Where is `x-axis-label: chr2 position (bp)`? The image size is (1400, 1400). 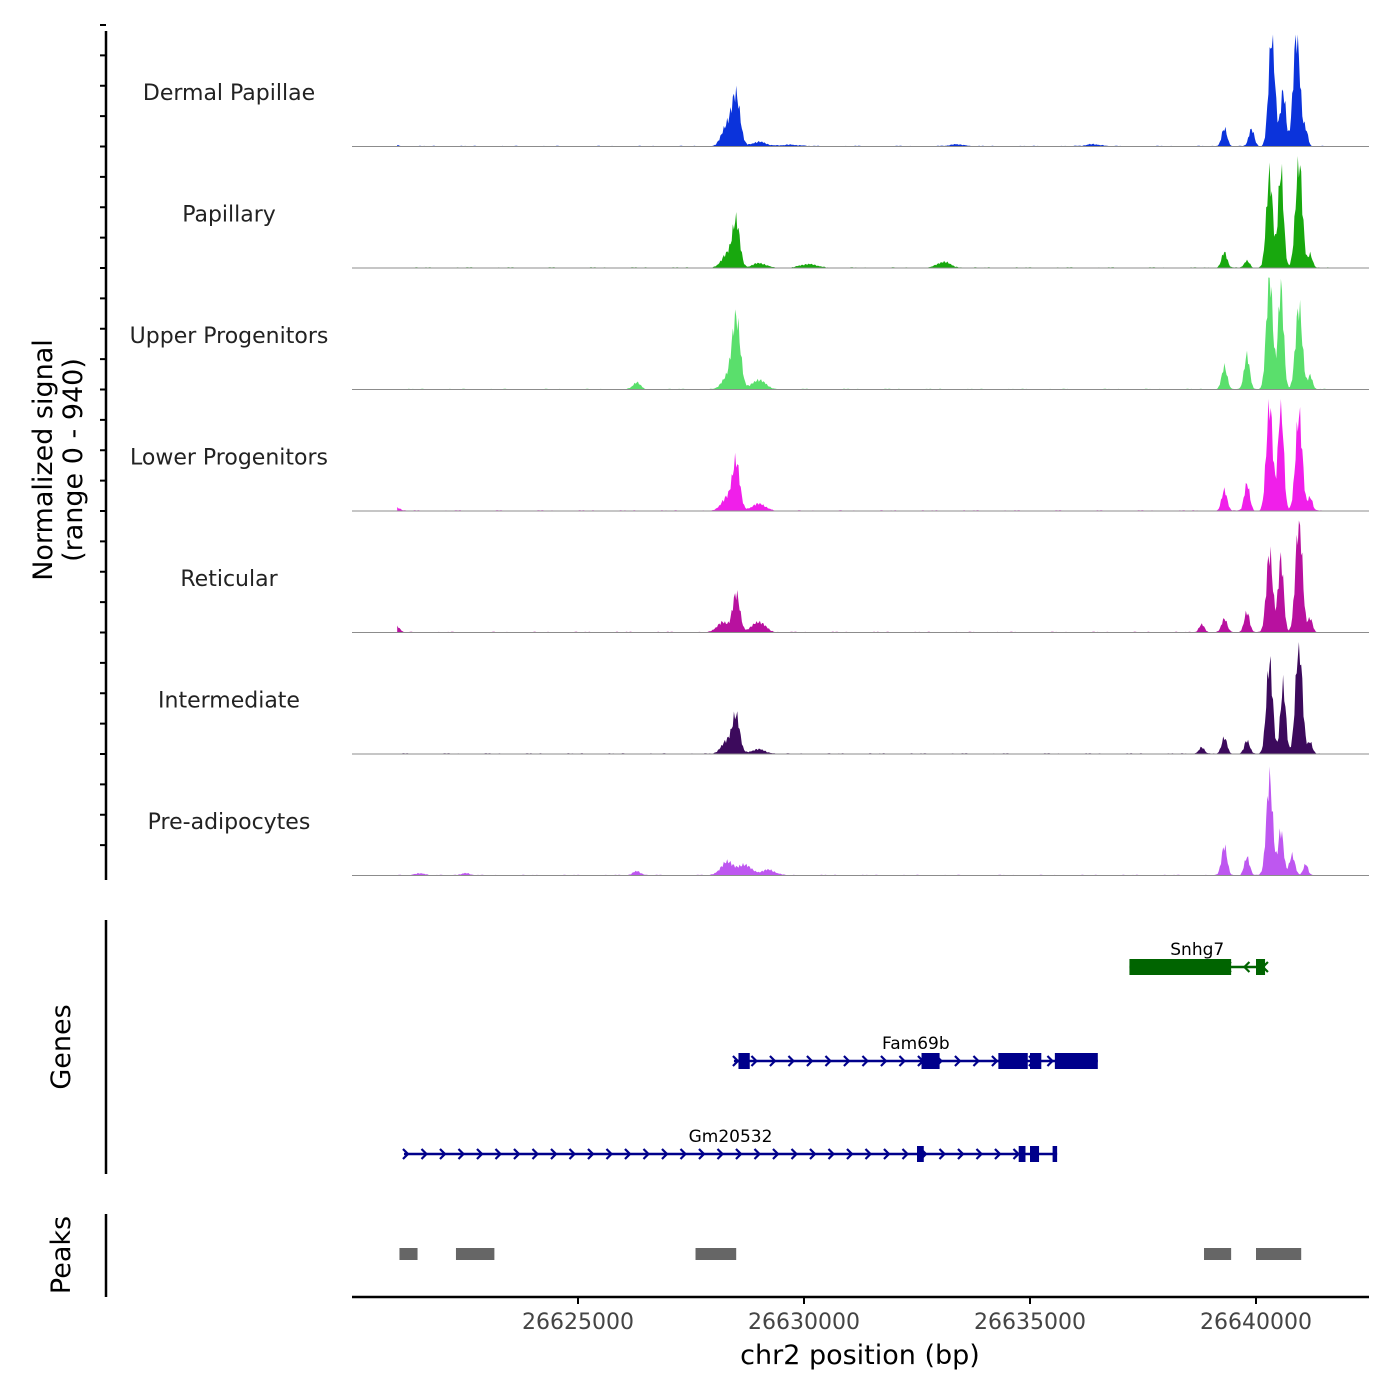 x-axis-label: chr2 position (bp) is located at coordinates (860, 1355).